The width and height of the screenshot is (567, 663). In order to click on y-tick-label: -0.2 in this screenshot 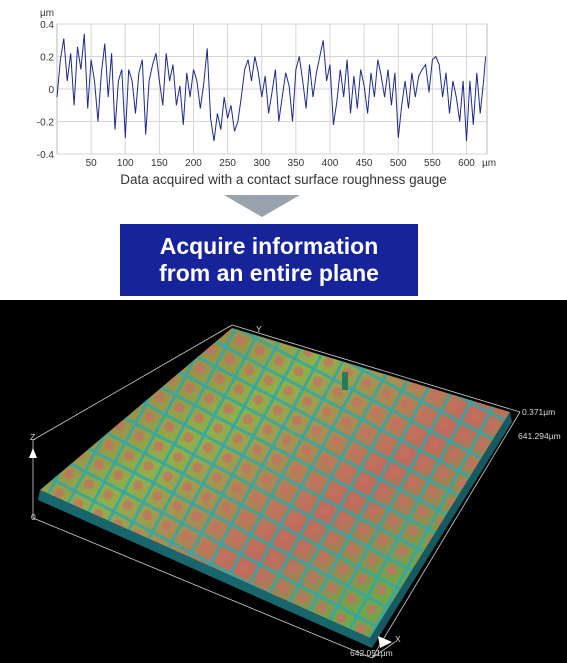, I will do `click(46, 123)`.